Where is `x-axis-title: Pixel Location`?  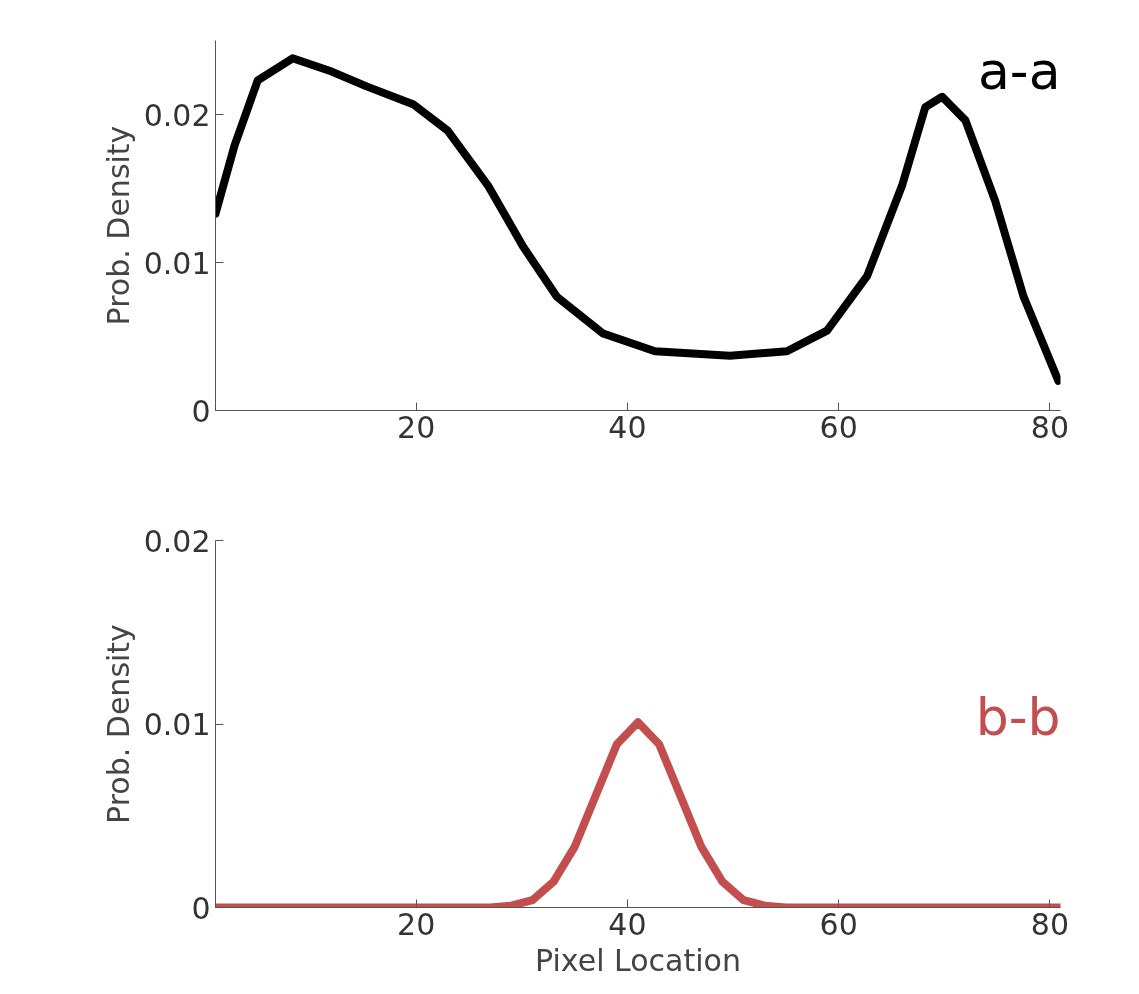
x-axis-title: Pixel Location is located at coordinates (638, 960).